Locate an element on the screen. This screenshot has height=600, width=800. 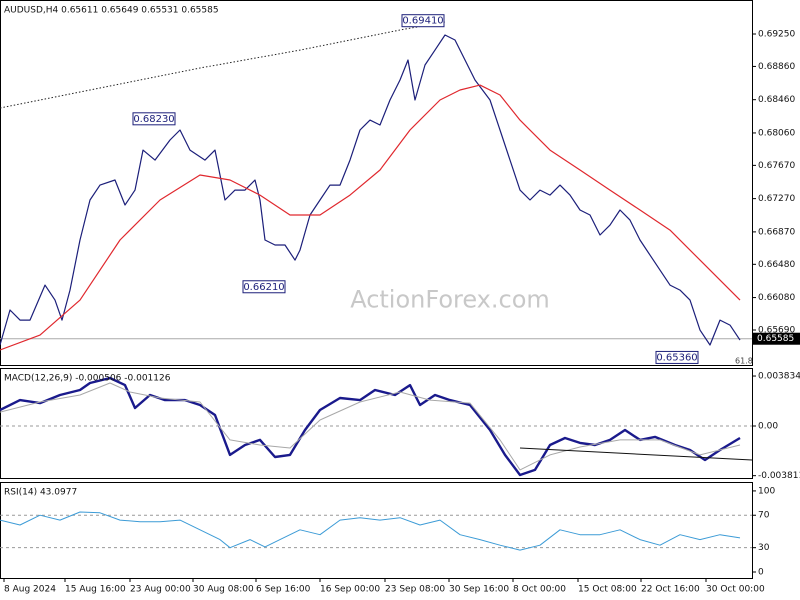
y-tick-label: 0.003834 is located at coordinates (779, 377).